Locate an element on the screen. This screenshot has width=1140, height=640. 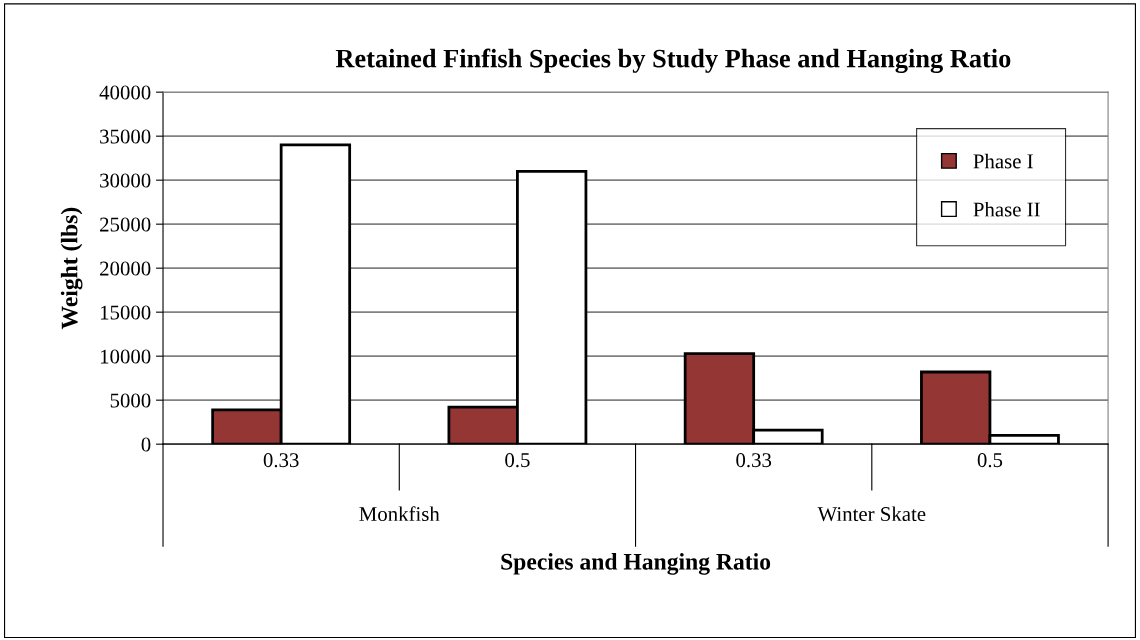
y-tick-label: 15000 is located at coordinates (125, 312).